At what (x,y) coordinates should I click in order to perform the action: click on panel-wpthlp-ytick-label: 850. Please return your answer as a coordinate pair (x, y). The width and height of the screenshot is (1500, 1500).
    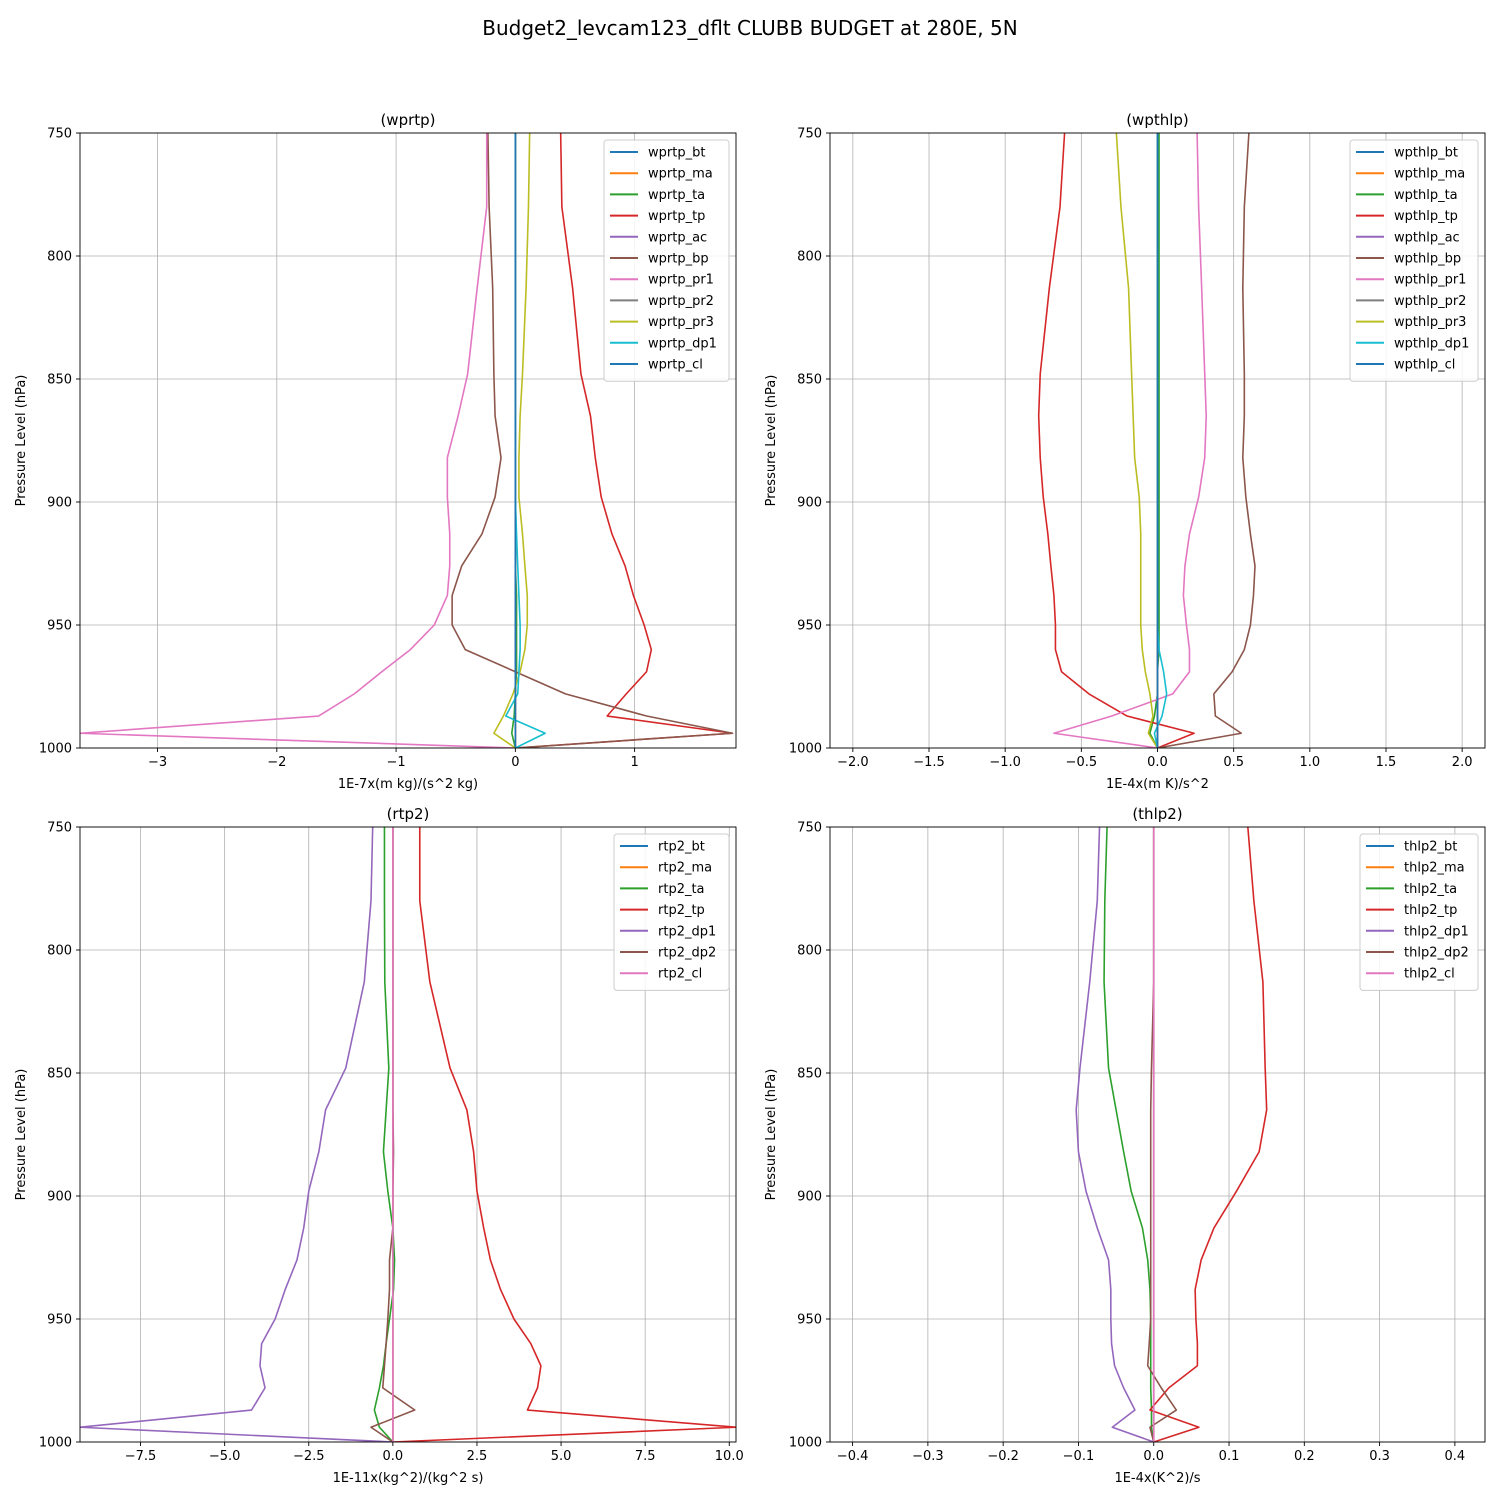
    Looking at the image, I should click on (809, 380).